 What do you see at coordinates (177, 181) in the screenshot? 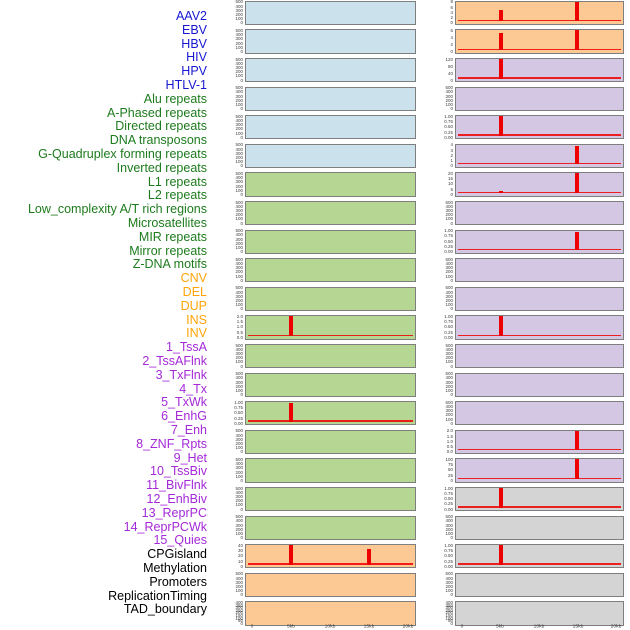
I see `feature-label: L1 repeats` at bounding box center [177, 181].